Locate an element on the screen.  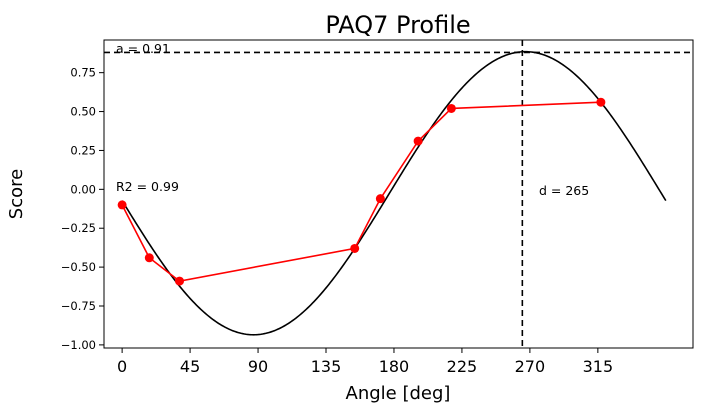
y-tick-label: 0.50 is located at coordinates (83, 112).